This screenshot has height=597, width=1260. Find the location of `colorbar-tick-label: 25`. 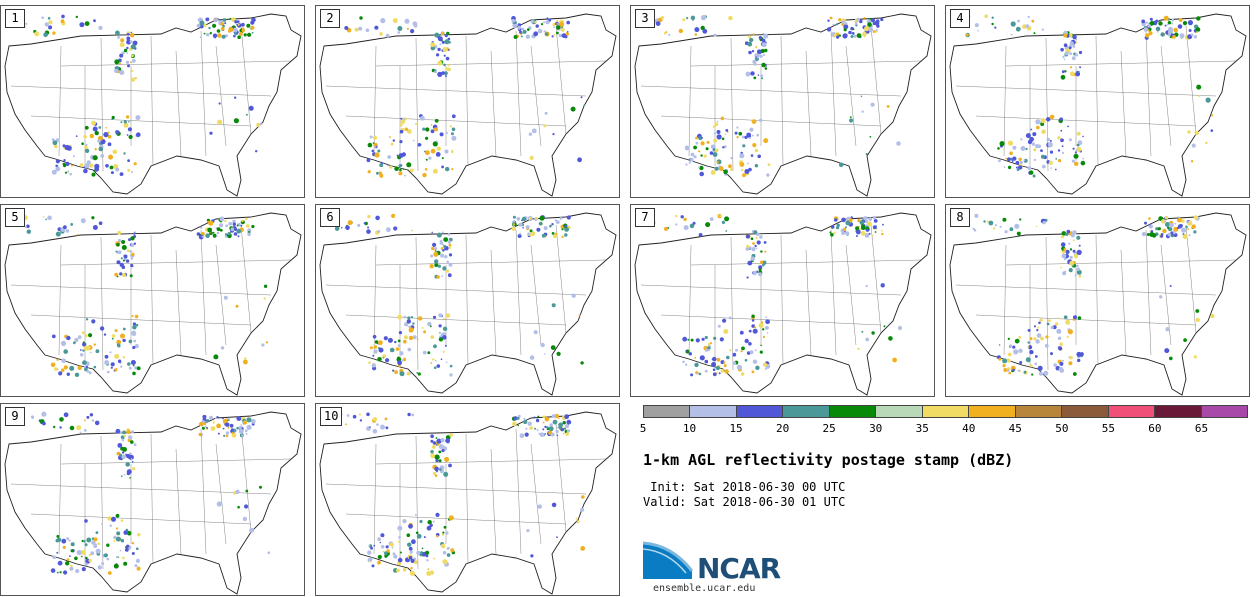

colorbar-tick-label: 25 is located at coordinates (829, 428).